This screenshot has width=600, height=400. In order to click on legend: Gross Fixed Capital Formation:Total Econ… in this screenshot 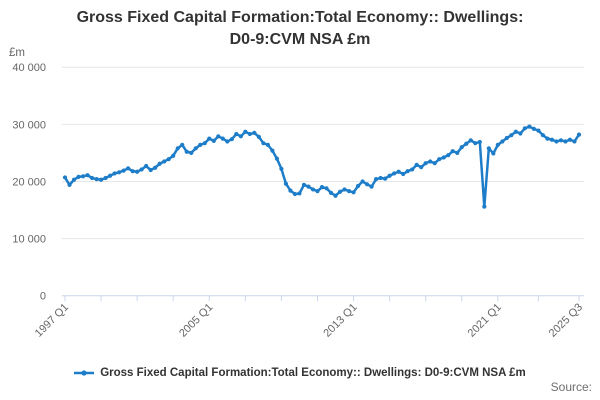, I will do `click(300, 373)`.